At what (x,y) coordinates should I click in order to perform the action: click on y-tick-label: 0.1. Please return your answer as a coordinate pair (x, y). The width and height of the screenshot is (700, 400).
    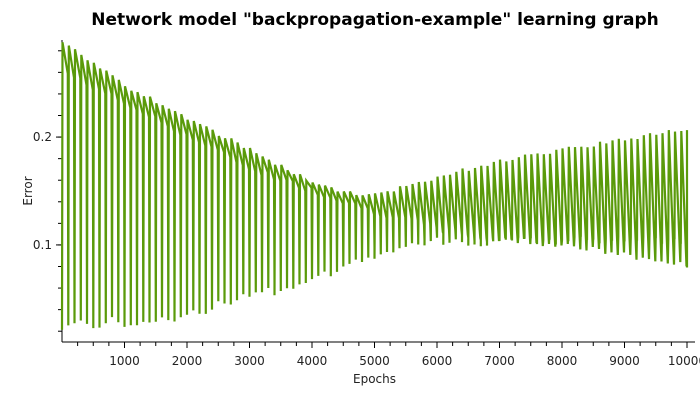
    Looking at the image, I should click on (42, 245).